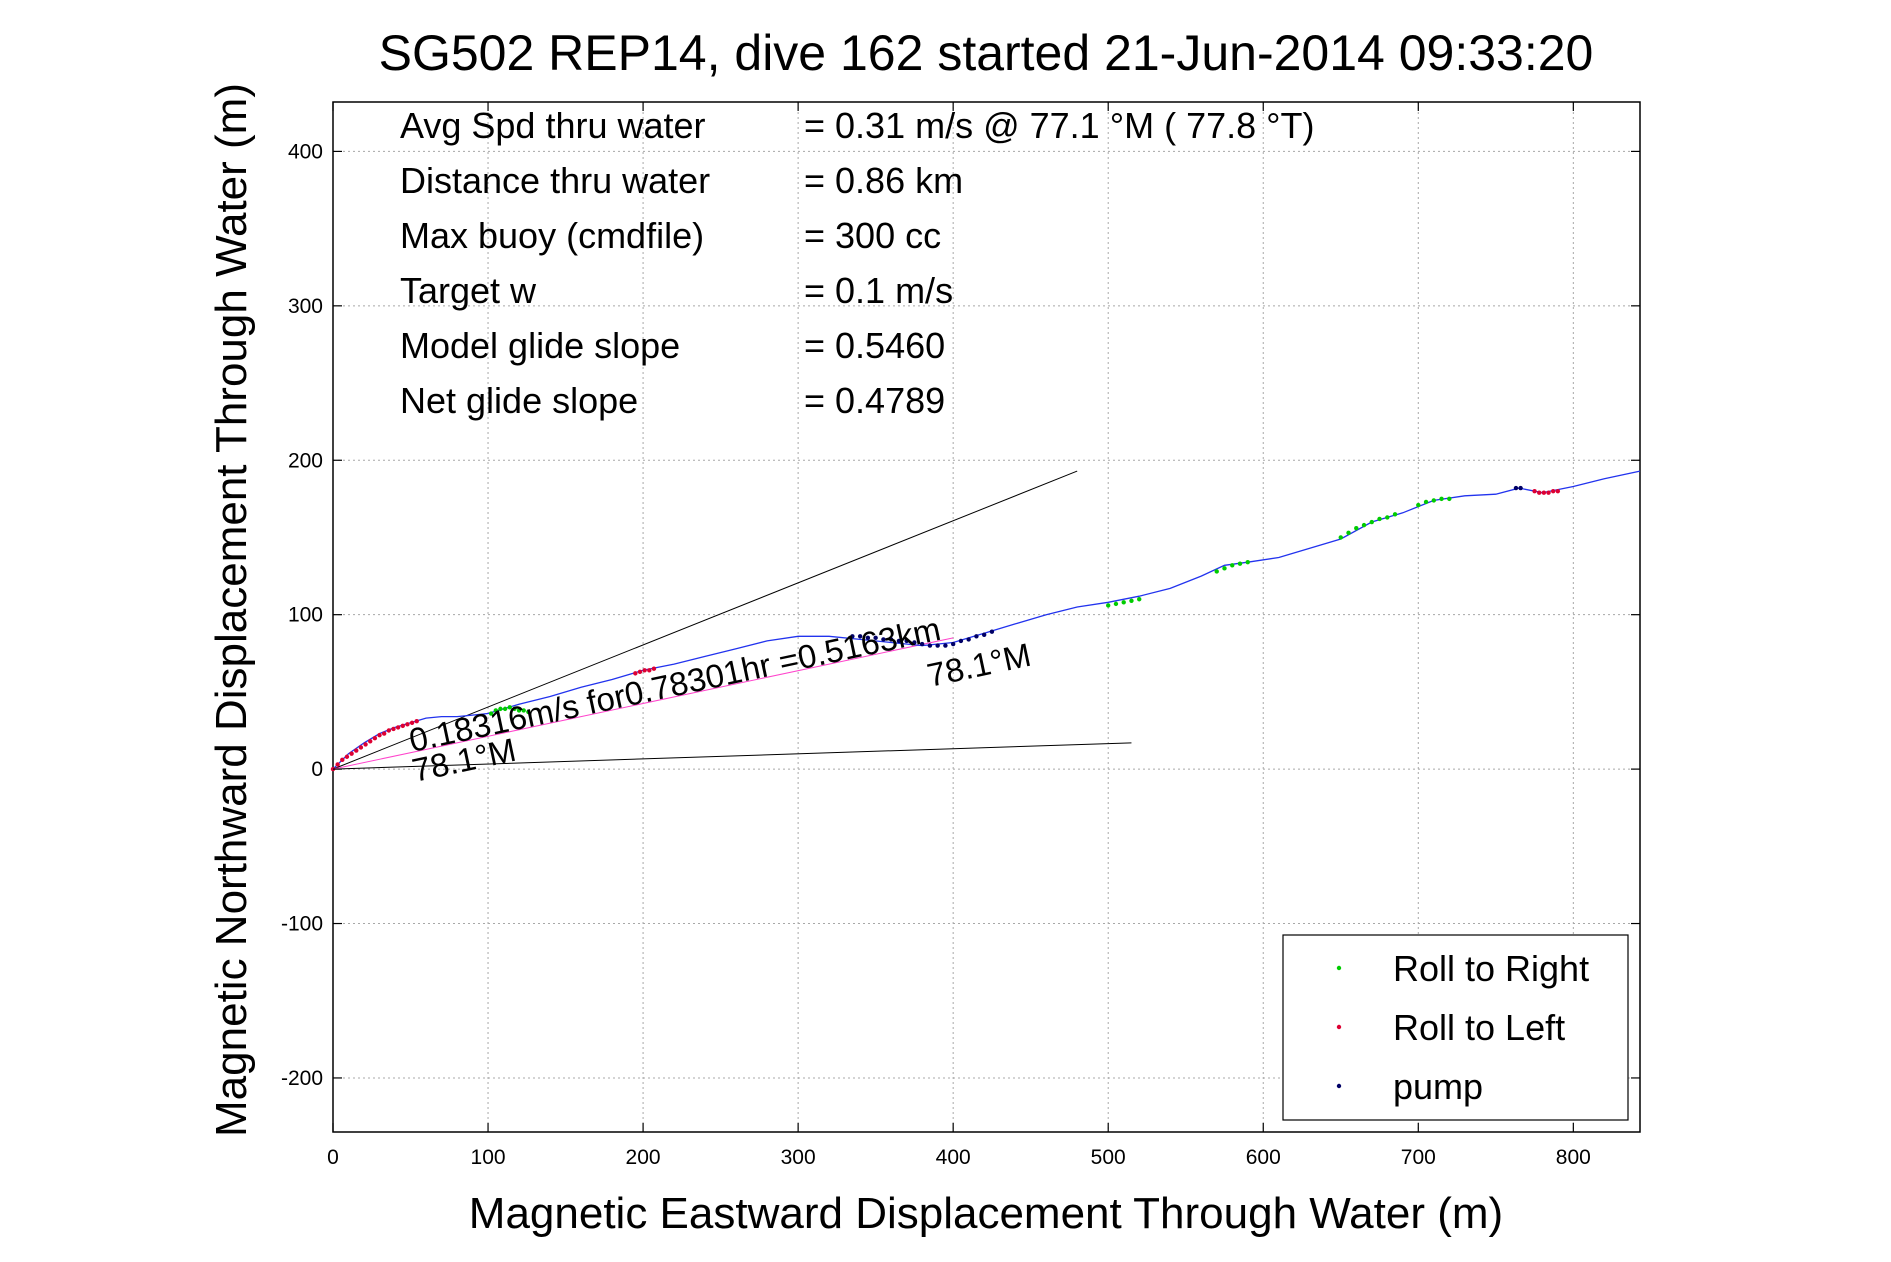 The width and height of the screenshot is (1891, 1262). What do you see at coordinates (305, 306) in the screenshot?
I see `y-tick-label: 300` at bounding box center [305, 306].